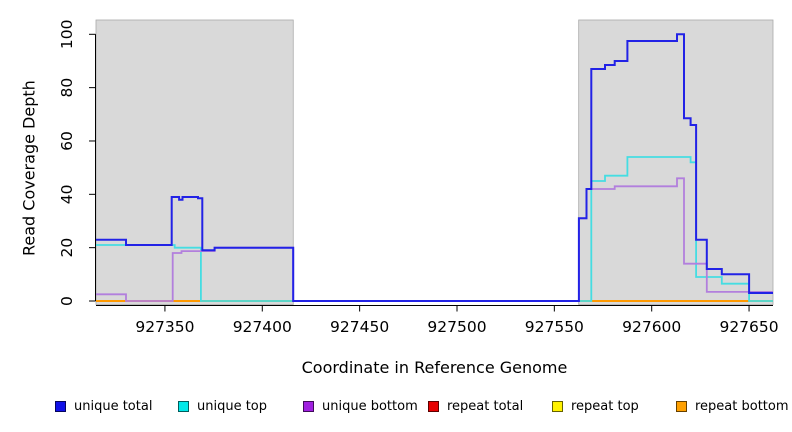 This screenshot has width=792, height=432. Describe the element at coordinates (113, 406) in the screenshot. I see `legend-label: unique total` at that location.